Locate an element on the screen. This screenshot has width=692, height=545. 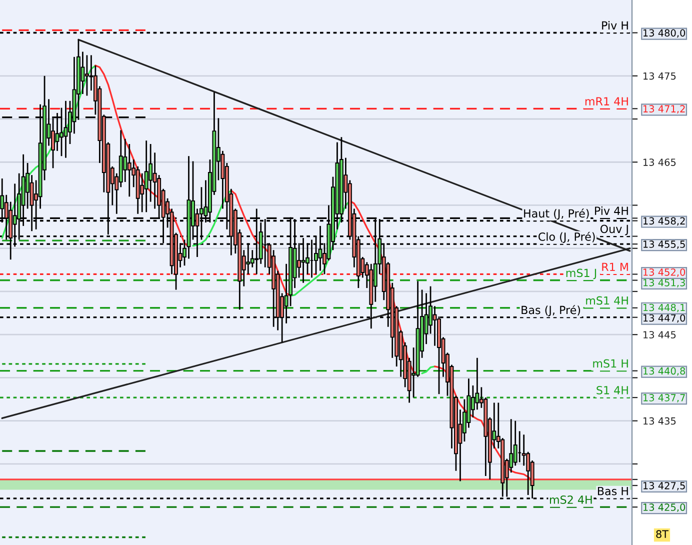
y-tick-label: 13 437,7 is located at coordinates (664, 398).